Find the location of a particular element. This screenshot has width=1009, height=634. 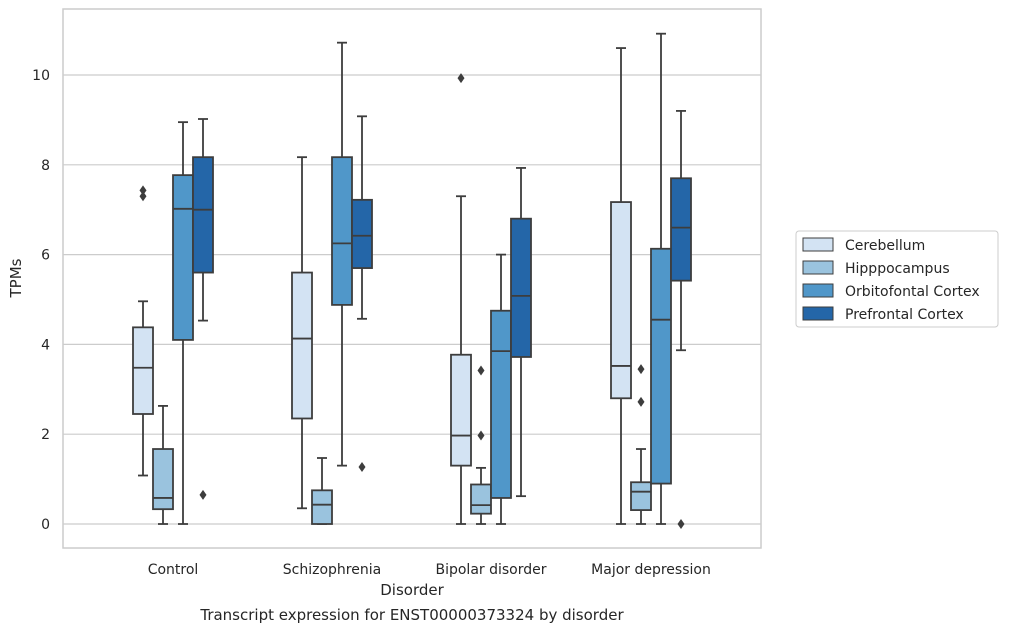

y-axis-label: TPMs is located at coordinates (16, 278).